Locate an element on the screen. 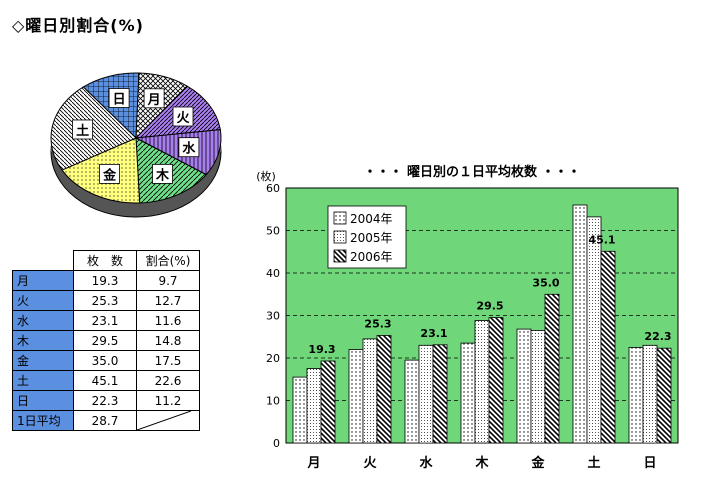 Image resolution: width=716 pixels, height=488 pixels. day-cell: 1日平均 is located at coordinates (43, 420).